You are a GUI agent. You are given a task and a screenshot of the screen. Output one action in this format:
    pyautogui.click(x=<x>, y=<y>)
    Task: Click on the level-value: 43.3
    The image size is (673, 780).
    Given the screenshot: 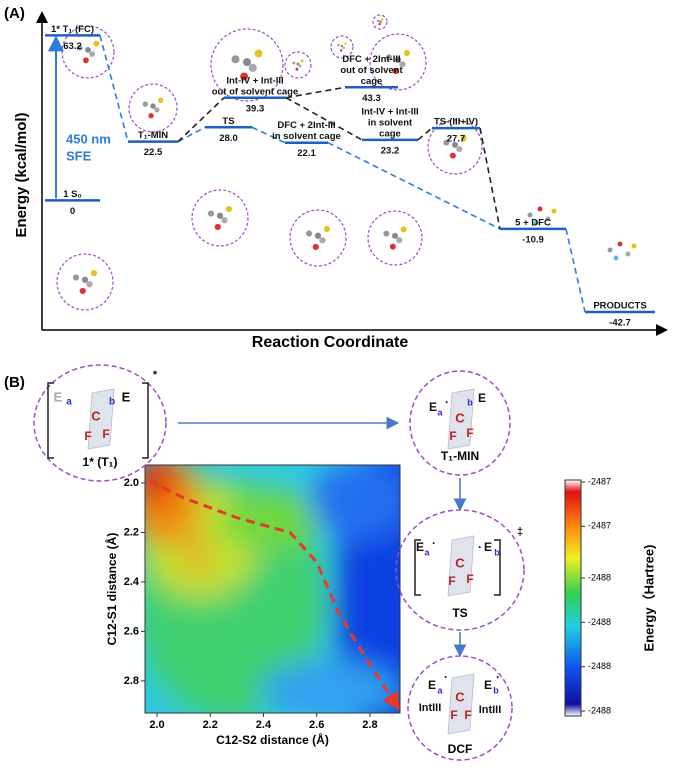 What is the action you would take?
    pyautogui.click(x=371, y=98)
    